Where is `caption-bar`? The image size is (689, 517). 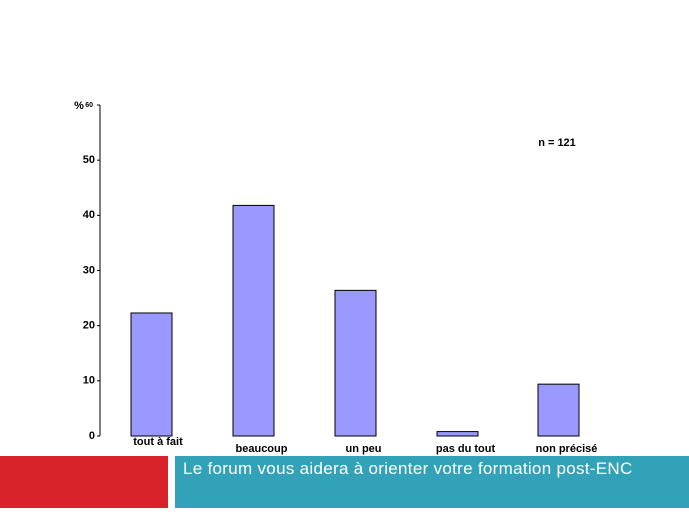 caption-bar is located at coordinates (432, 482).